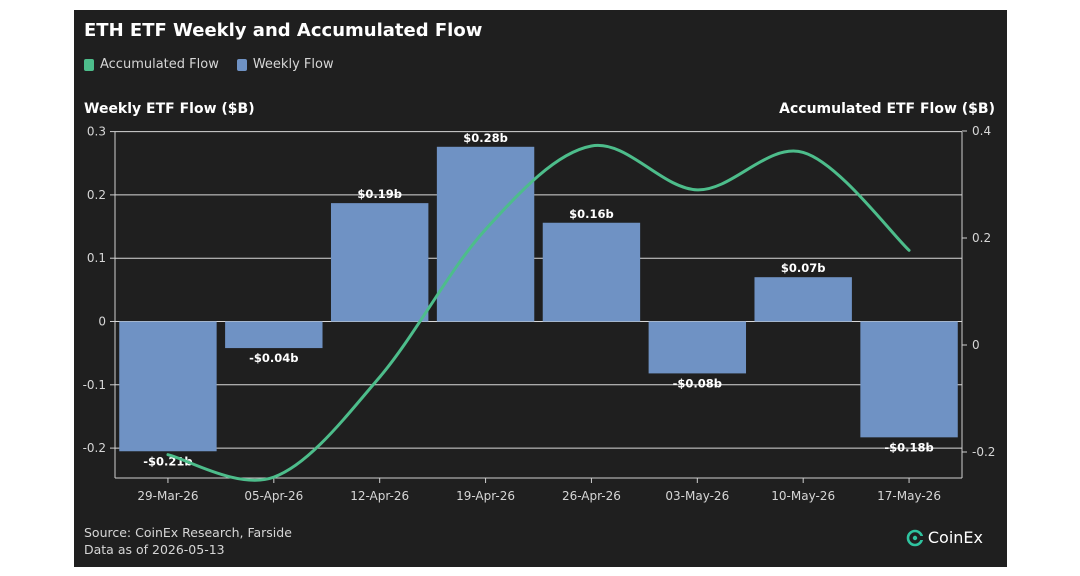 This screenshot has height=576, width=1080. I want to click on bar-data-label: -$0.18b, so click(908, 447).